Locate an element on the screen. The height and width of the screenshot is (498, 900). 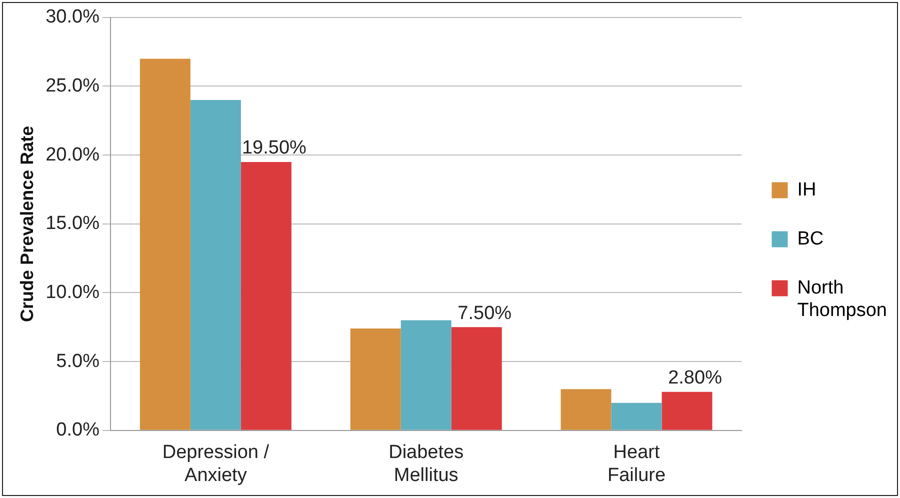
legend-label: IH is located at coordinates (806, 189).